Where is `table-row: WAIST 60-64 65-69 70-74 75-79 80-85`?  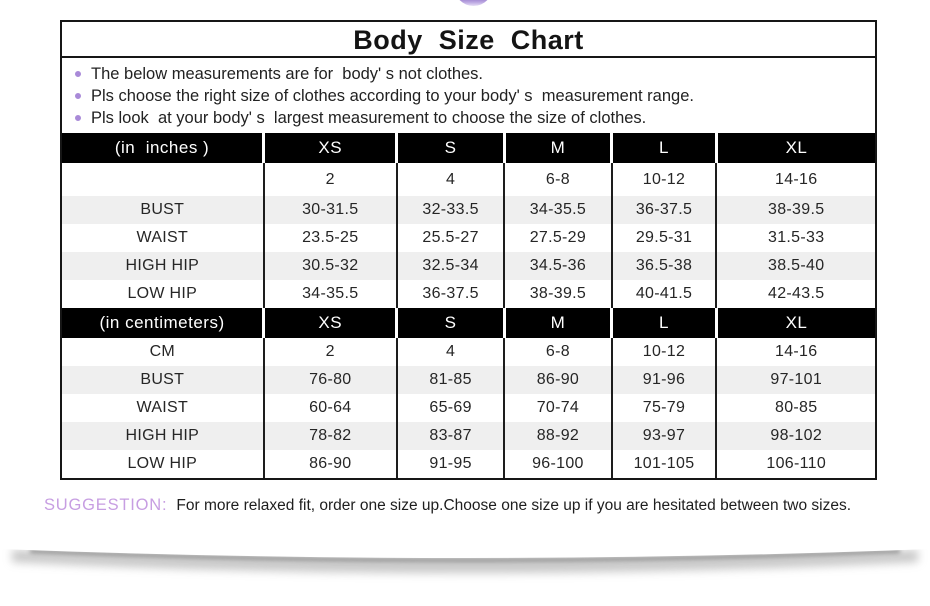
table-row: WAIST 60-64 65-69 70-74 75-79 80-85 is located at coordinates (468, 408).